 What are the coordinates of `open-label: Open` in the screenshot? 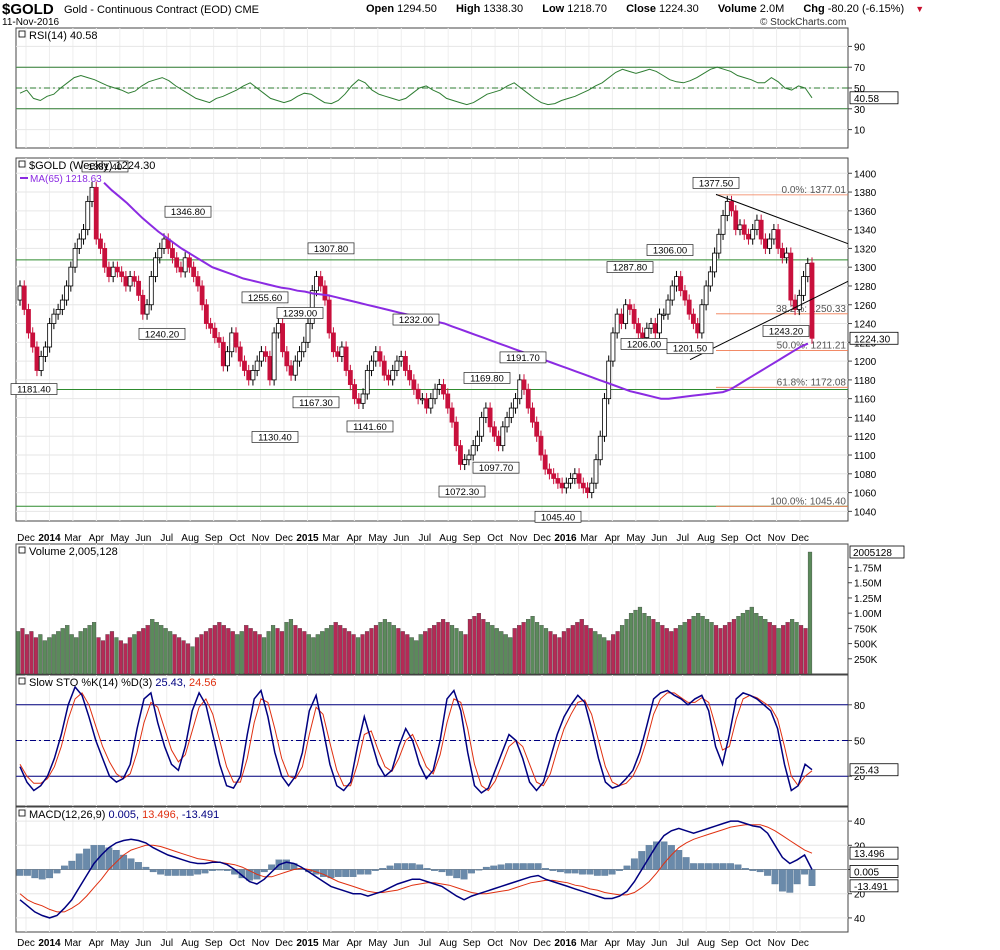 It's located at (380, 9).